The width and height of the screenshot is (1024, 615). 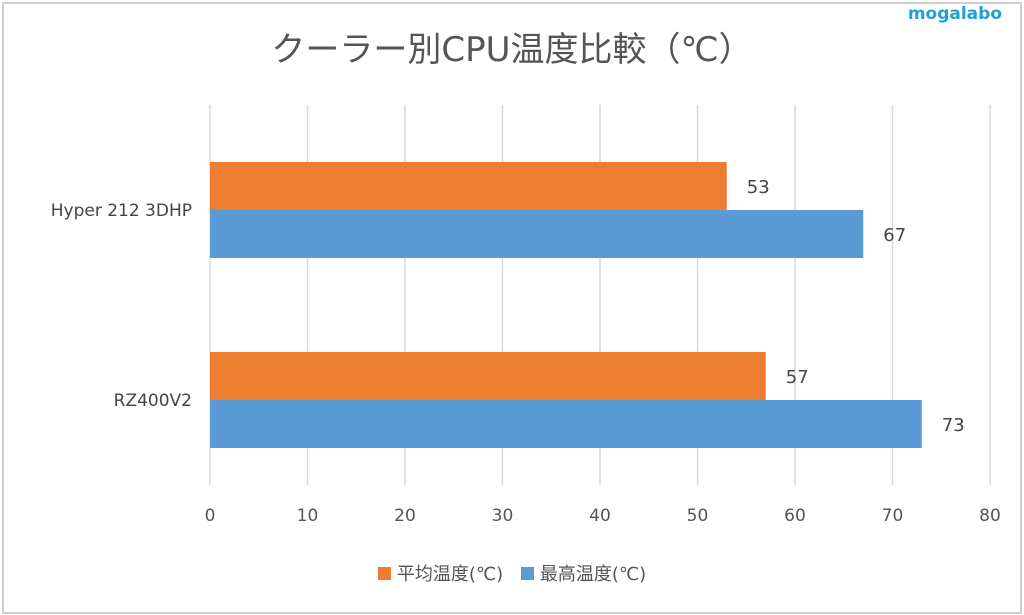 What do you see at coordinates (593, 574) in the screenshot?
I see `legend-label-max: 最高温度(℃)` at bounding box center [593, 574].